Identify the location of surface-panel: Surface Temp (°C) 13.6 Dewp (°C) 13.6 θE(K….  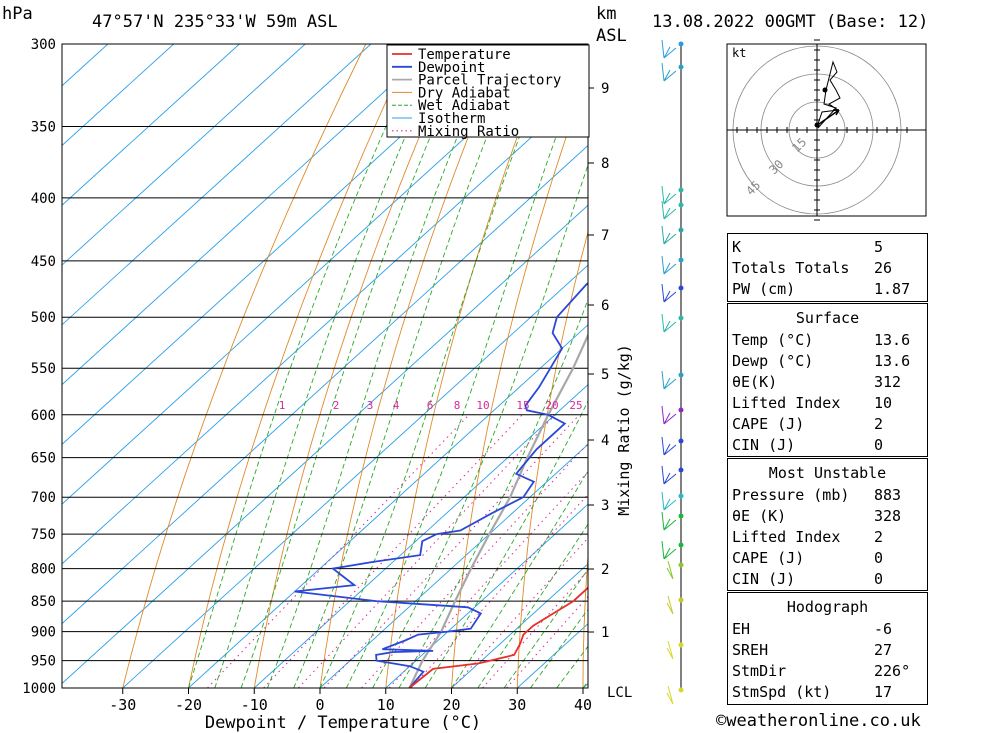
(827, 380).